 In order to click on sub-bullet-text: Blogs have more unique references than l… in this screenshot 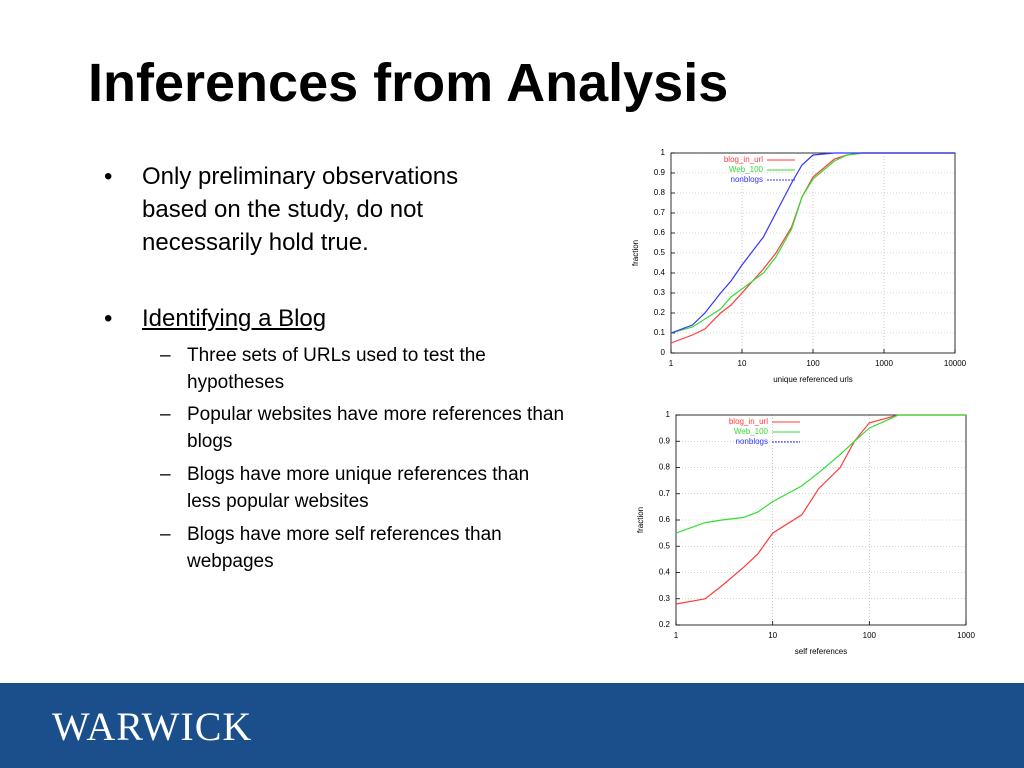, I will do `click(358, 488)`.